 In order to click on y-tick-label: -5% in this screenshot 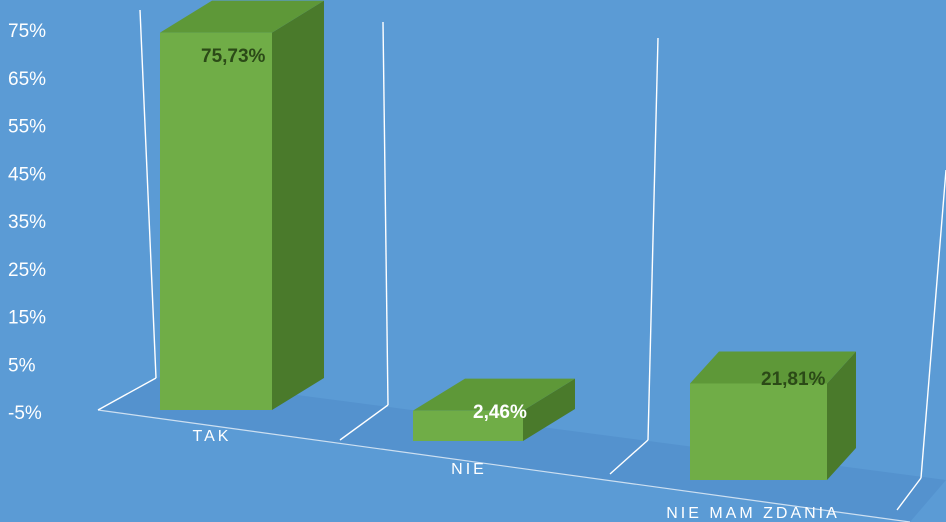, I will do `click(25, 413)`.